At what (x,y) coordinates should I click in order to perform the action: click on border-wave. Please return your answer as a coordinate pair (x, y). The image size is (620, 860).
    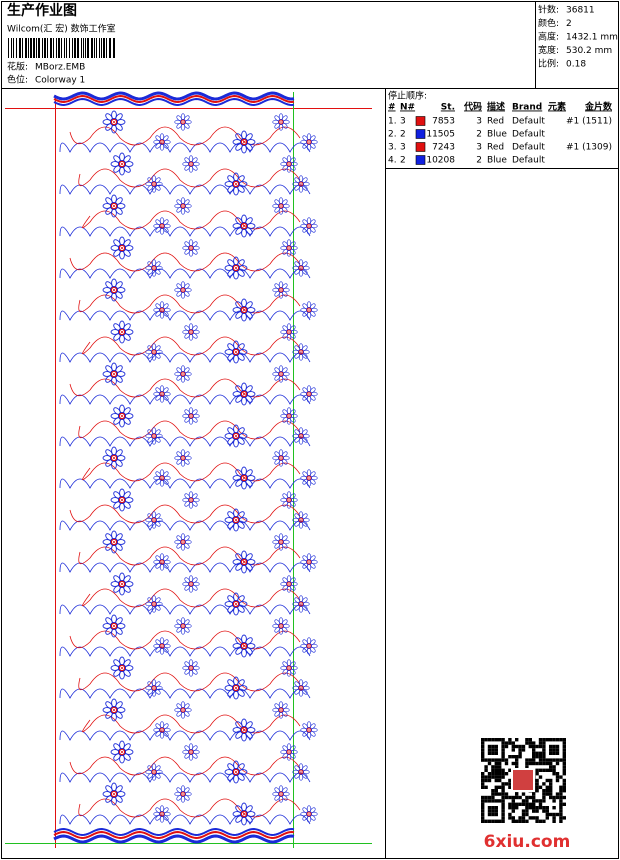
    Looking at the image, I should click on (174, 99).